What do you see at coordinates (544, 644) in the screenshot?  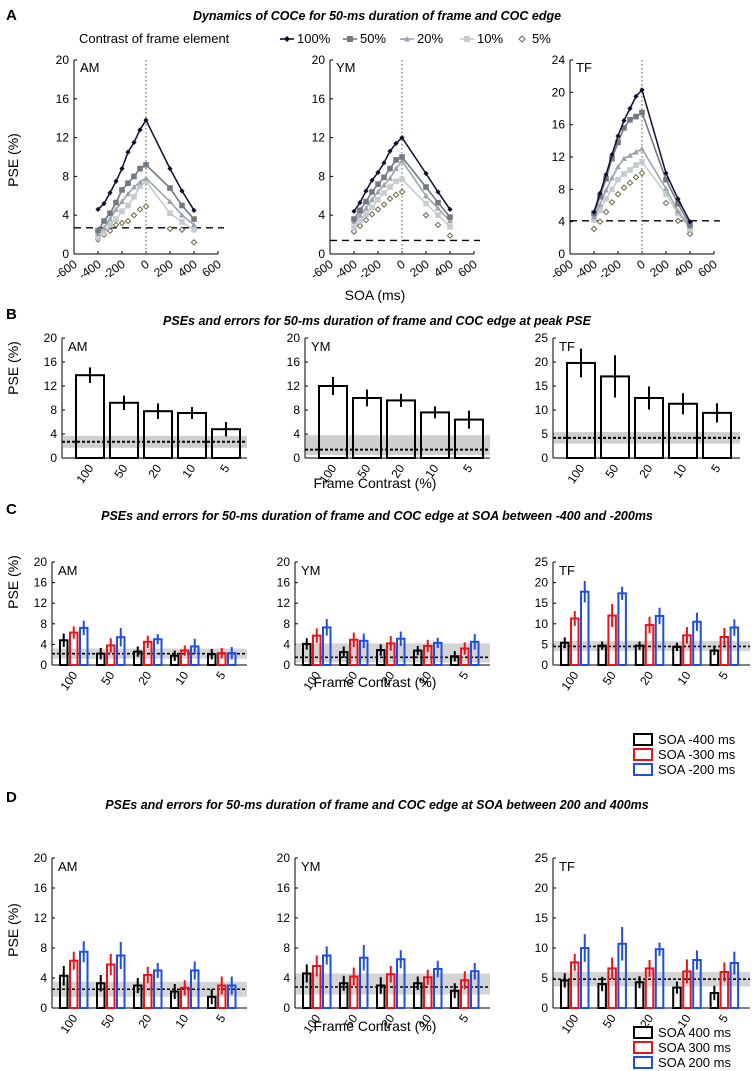 I see `y-tick-label: 5` at bounding box center [544, 644].